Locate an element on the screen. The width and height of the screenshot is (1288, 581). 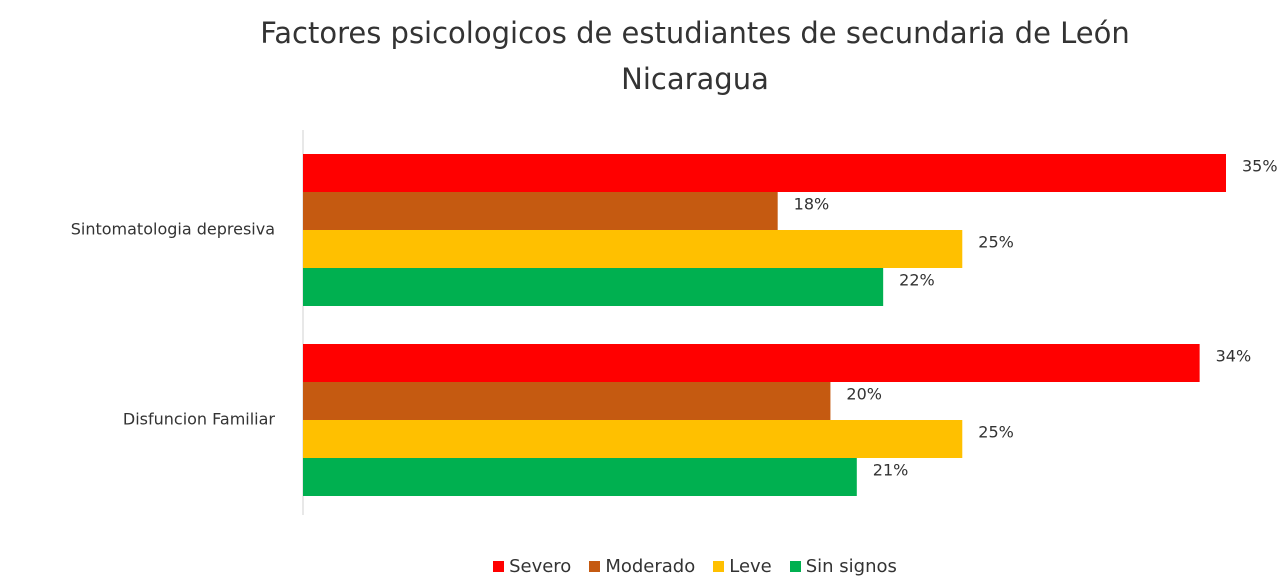
data-label: 35% is located at coordinates (1260, 166).